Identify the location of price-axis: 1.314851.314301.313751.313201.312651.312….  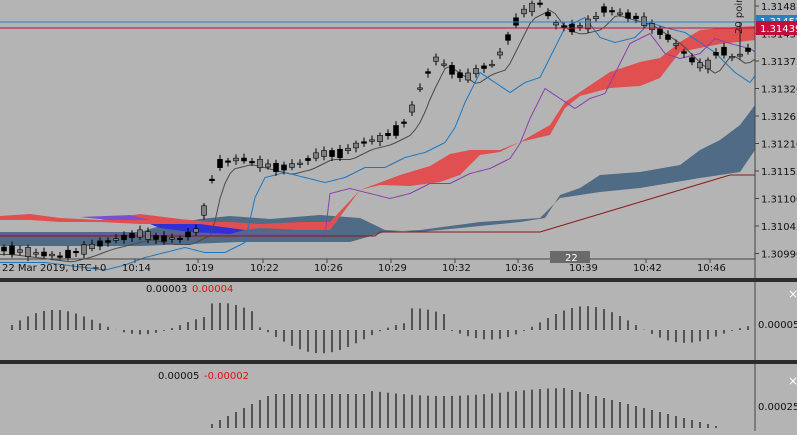
(775, 215).